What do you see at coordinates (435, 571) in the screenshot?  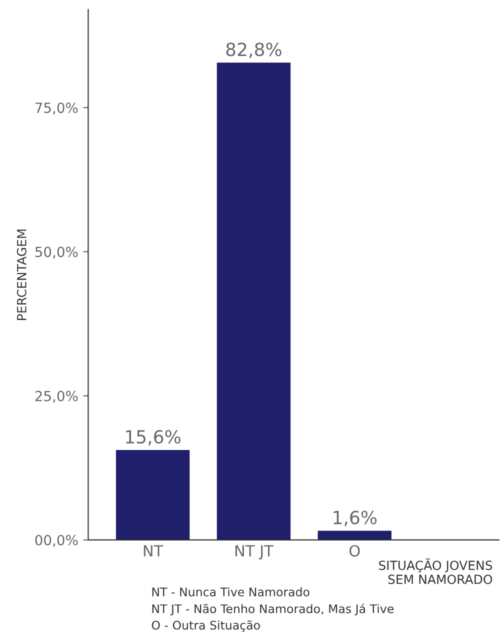 I see `x-axis-title: SITUAÇÃO JOVENS SEM NAMORADO` at bounding box center [435, 571].